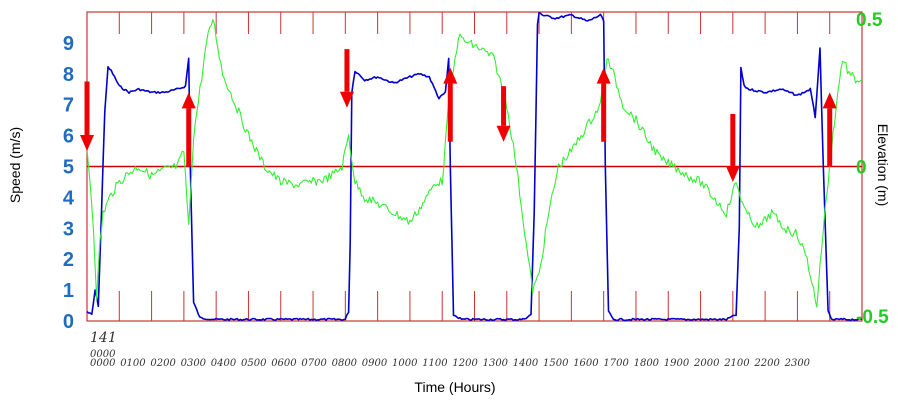  What do you see at coordinates (345, 363) in the screenshot?
I see `x-tick-label: 0800` at bounding box center [345, 363].